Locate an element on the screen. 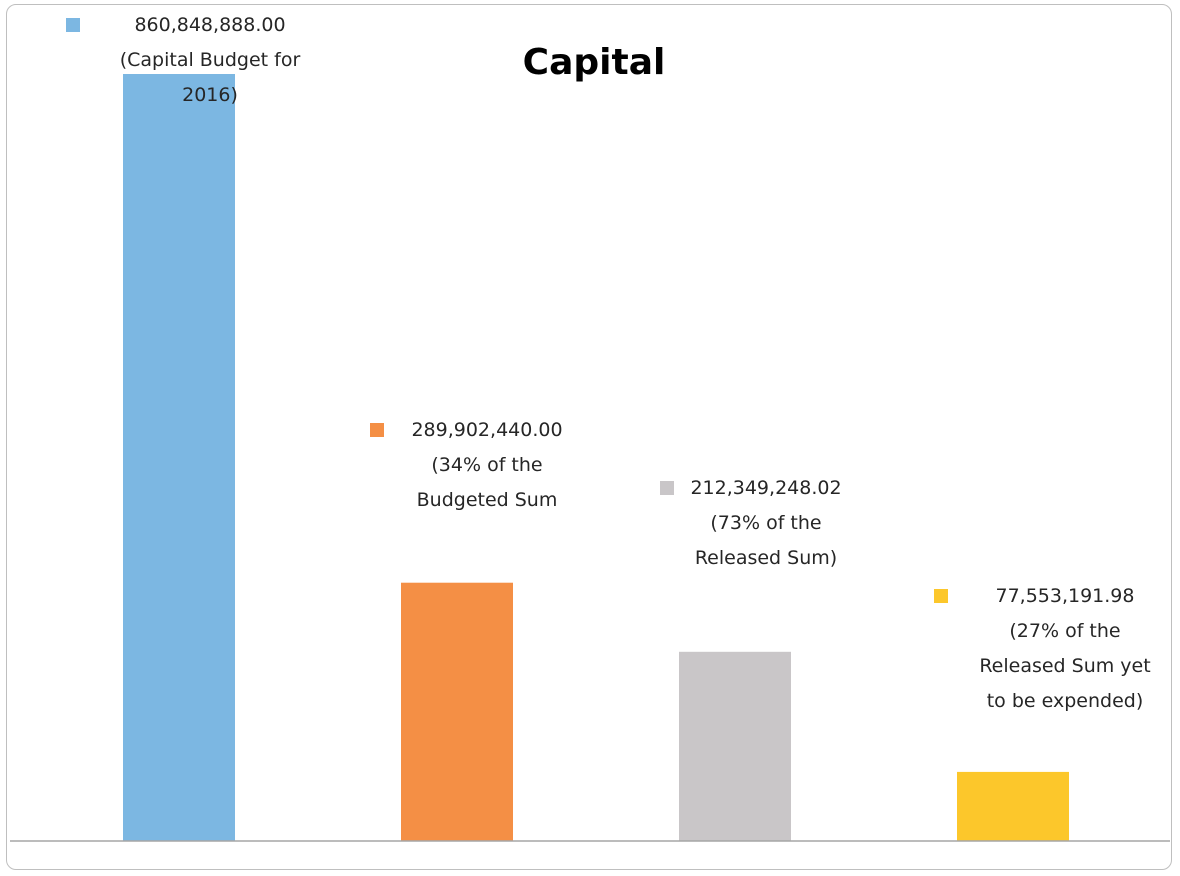 The width and height of the screenshot is (1180, 876). data-label-1-line-1: 860,848,888.00 is located at coordinates (209, 25).